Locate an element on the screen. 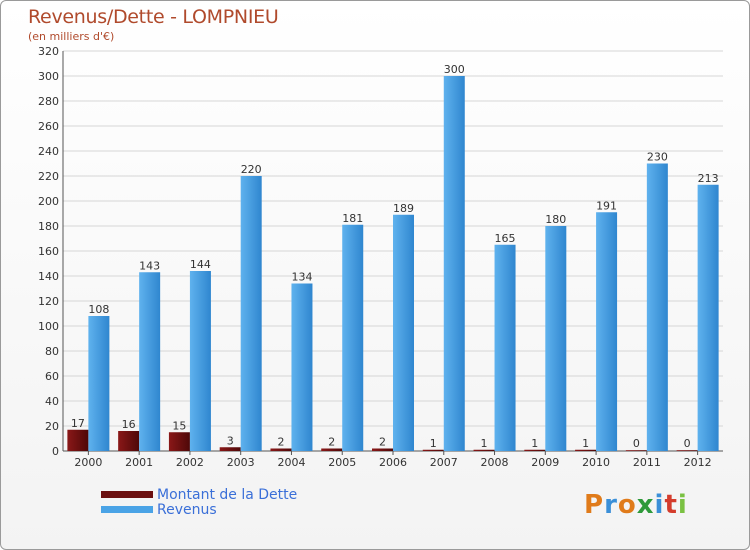  logo-letter: x is located at coordinates (645, 505).